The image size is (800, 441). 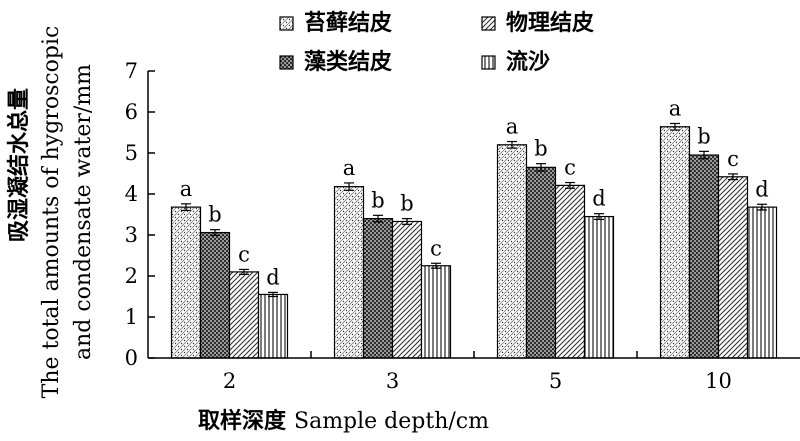 What do you see at coordinates (131, 112) in the screenshot?
I see `y-tick-label: 6` at bounding box center [131, 112].